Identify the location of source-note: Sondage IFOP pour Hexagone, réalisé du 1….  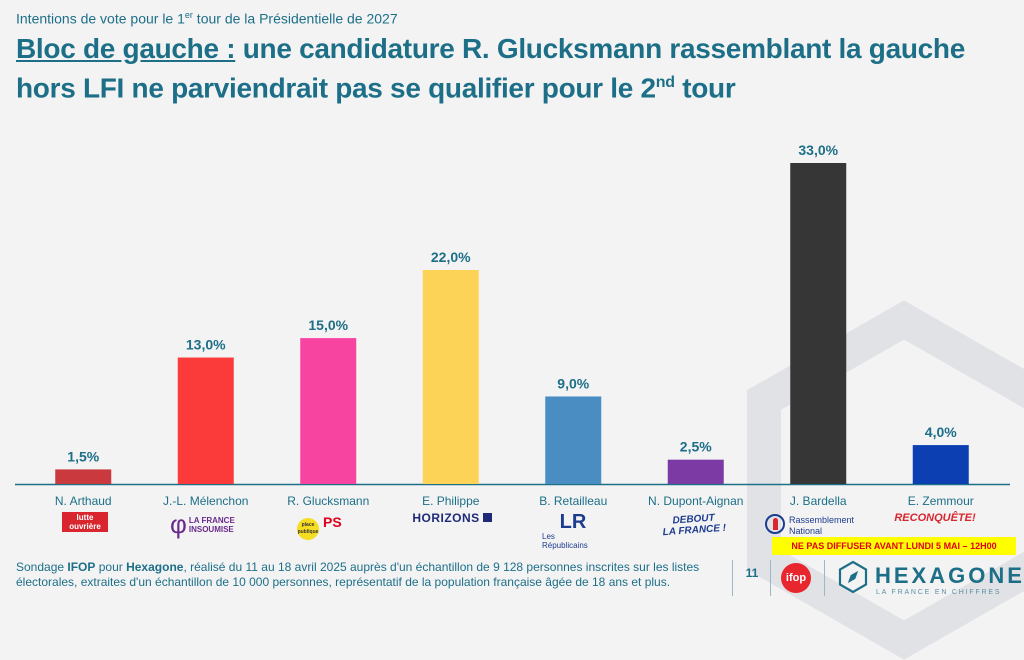
(358, 574).